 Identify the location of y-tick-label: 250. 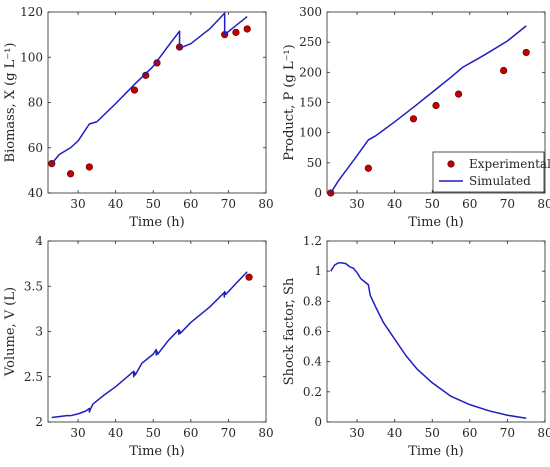
(310, 42).